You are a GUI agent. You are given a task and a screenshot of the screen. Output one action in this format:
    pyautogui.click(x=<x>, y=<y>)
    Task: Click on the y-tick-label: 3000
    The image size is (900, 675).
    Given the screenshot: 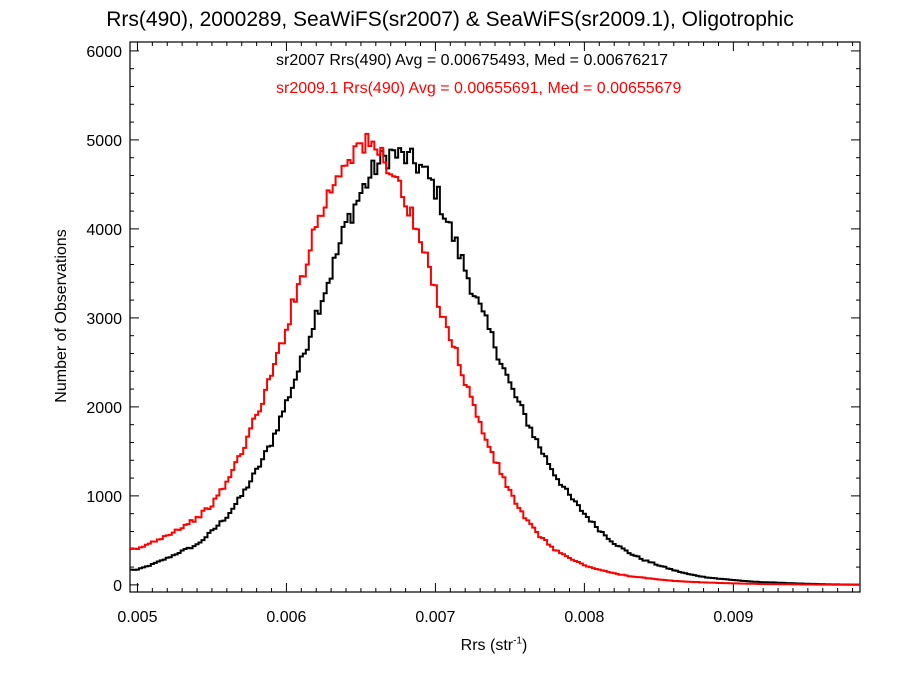 What is the action you would take?
    pyautogui.click(x=104, y=319)
    